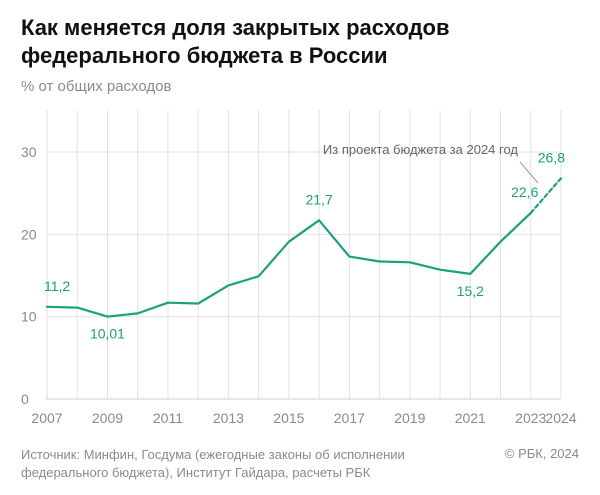  What do you see at coordinates (204, 55) in the screenshot?
I see `title-line-2: федерального бюджета в России` at bounding box center [204, 55].